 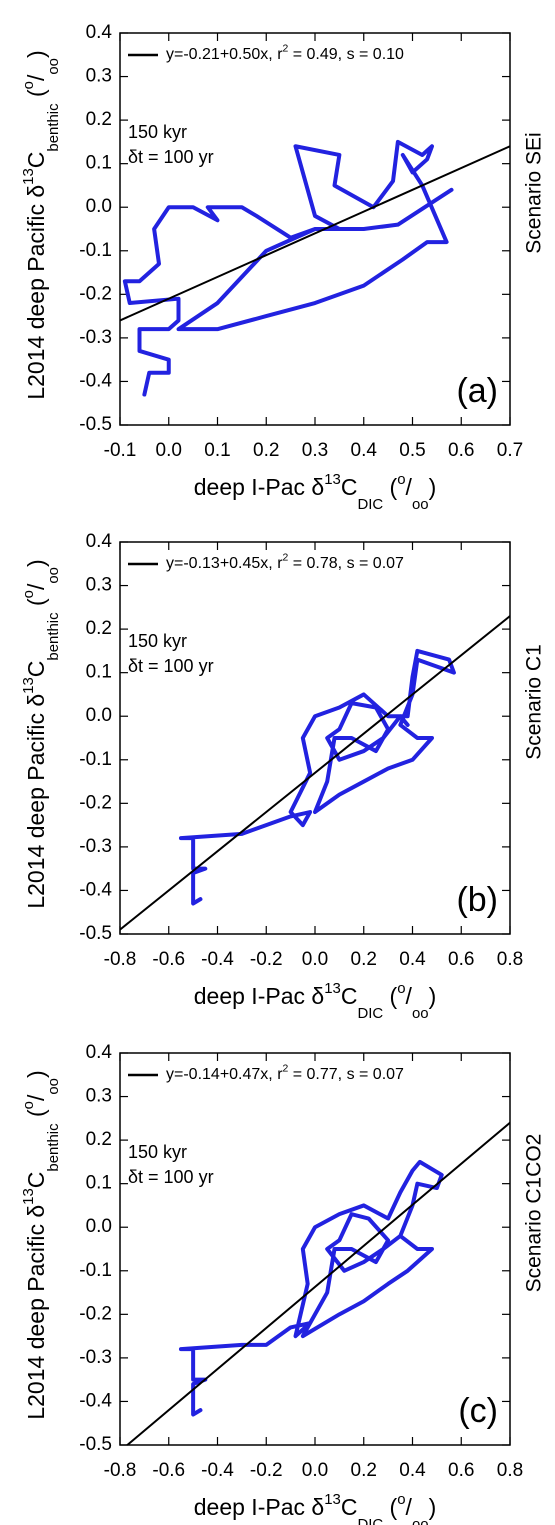 I want to click on scenario-label: Scenario SEi, so click(x=534, y=192).